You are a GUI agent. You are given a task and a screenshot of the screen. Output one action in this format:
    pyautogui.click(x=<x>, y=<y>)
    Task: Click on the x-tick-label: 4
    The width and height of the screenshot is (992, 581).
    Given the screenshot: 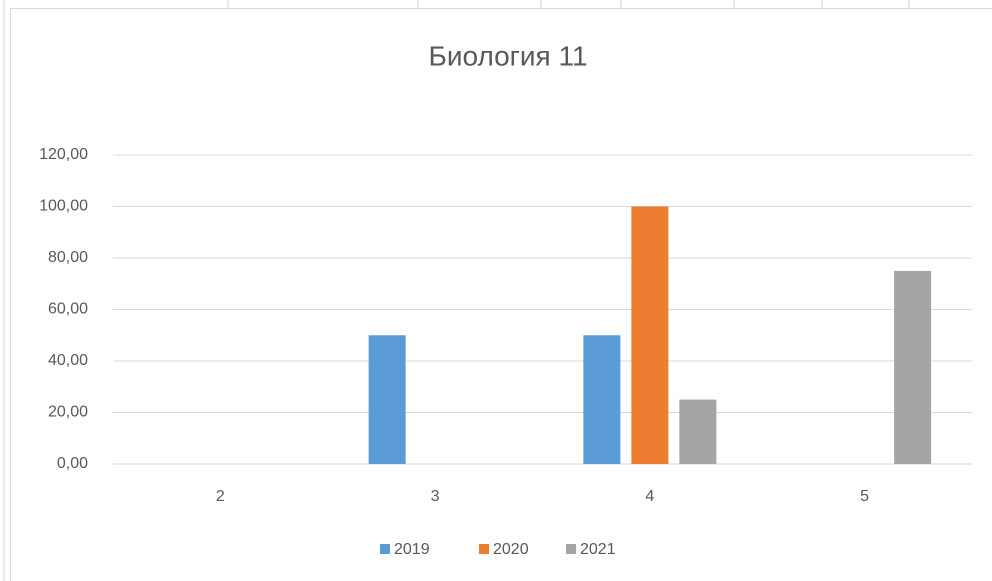 What is the action you would take?
    pyautogui.click(x=649, y=496)
    